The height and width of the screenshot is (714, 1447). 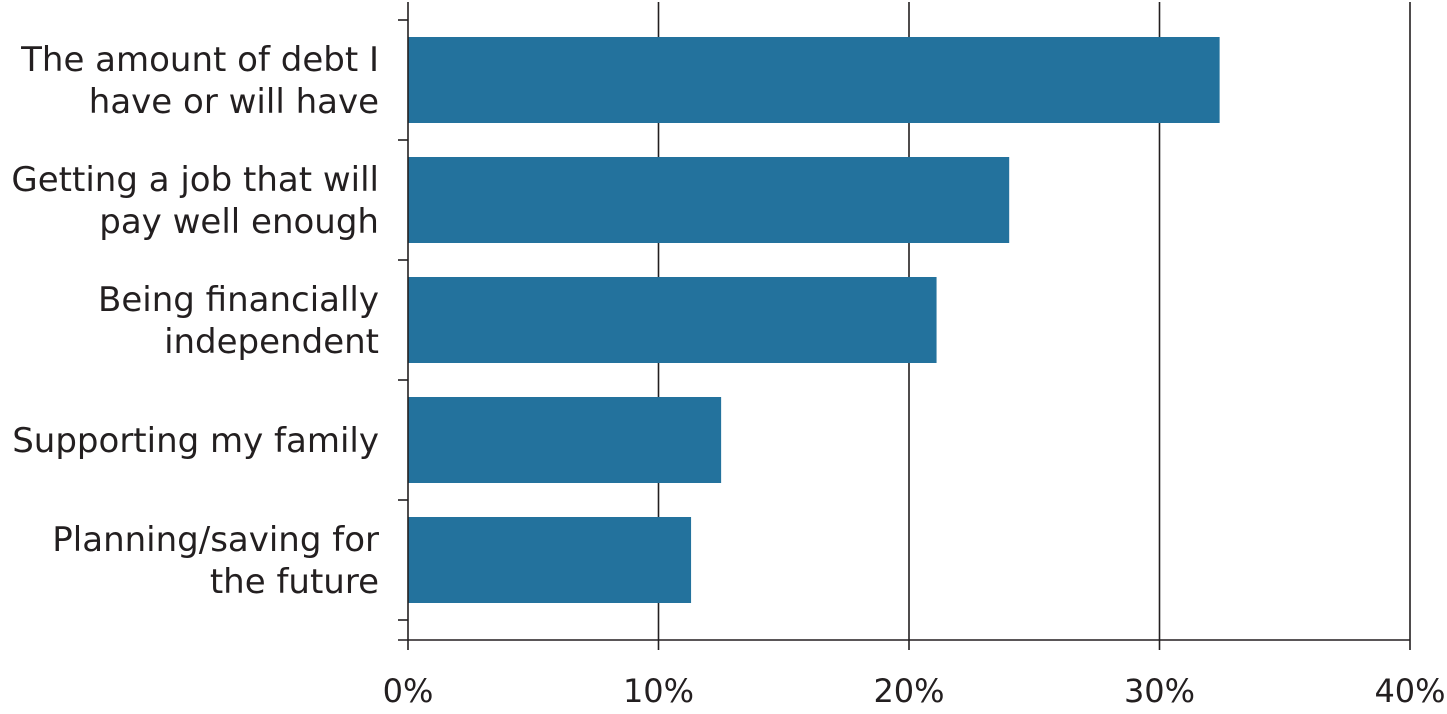 What do you see at coordinates (1159, 691) in the screenshot?
I see `x-tick-label: 30%` at bounding box center [1159, 691].